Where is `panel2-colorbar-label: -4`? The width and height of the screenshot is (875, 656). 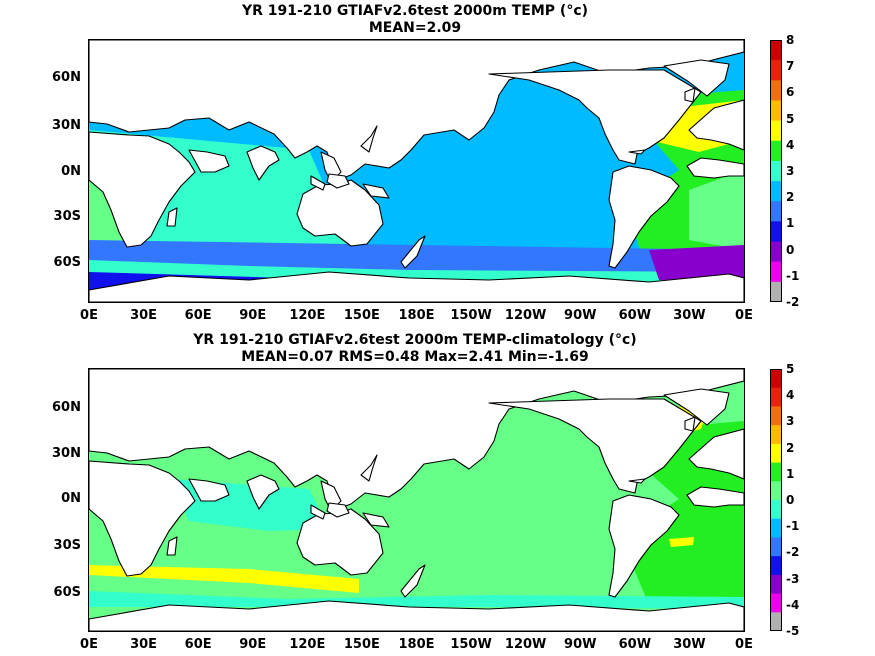 panel2-colorbar-label: -4 is located at coordinates (793, 604).